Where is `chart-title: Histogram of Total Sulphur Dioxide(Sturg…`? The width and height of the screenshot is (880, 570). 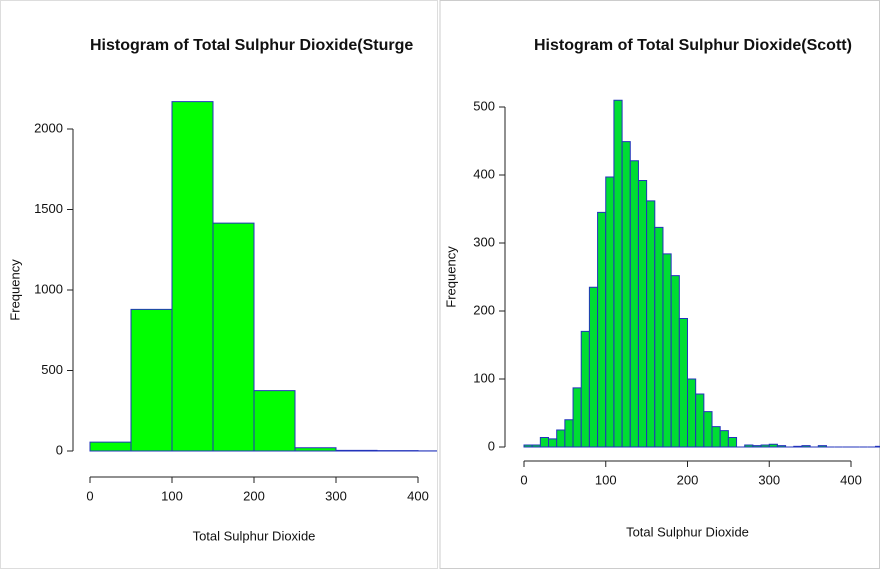 chart-title: Histogram of Total Sulphur Dioxide(Sturg… is located at coordinates (251, 45).